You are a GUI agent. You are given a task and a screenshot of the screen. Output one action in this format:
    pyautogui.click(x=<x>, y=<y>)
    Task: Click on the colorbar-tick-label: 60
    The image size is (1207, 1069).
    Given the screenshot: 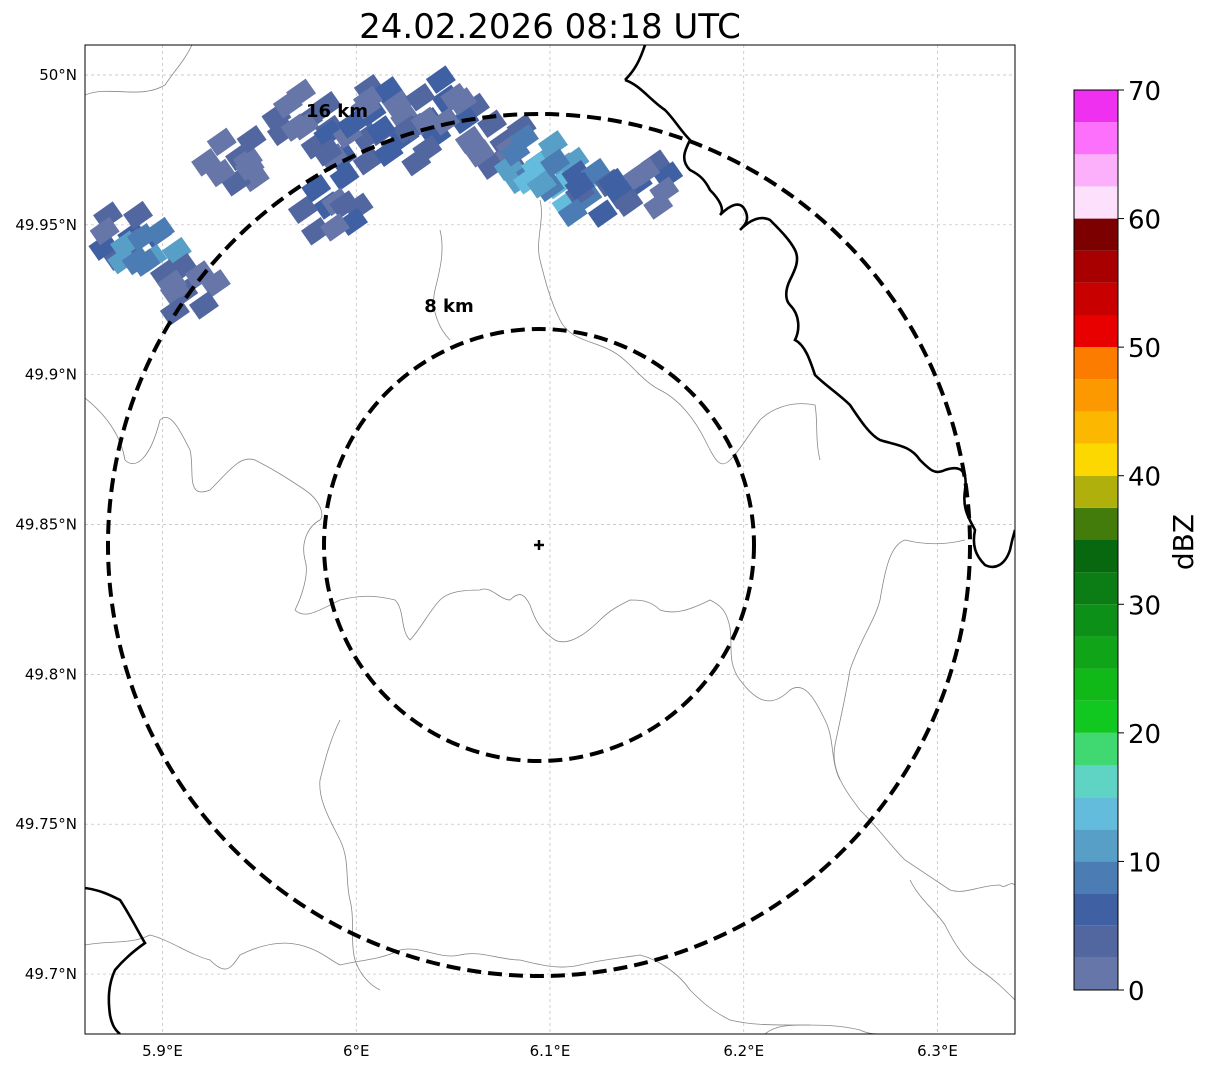 What is the action you would take?
    pyautogui.click(x=1144, y=221)
    